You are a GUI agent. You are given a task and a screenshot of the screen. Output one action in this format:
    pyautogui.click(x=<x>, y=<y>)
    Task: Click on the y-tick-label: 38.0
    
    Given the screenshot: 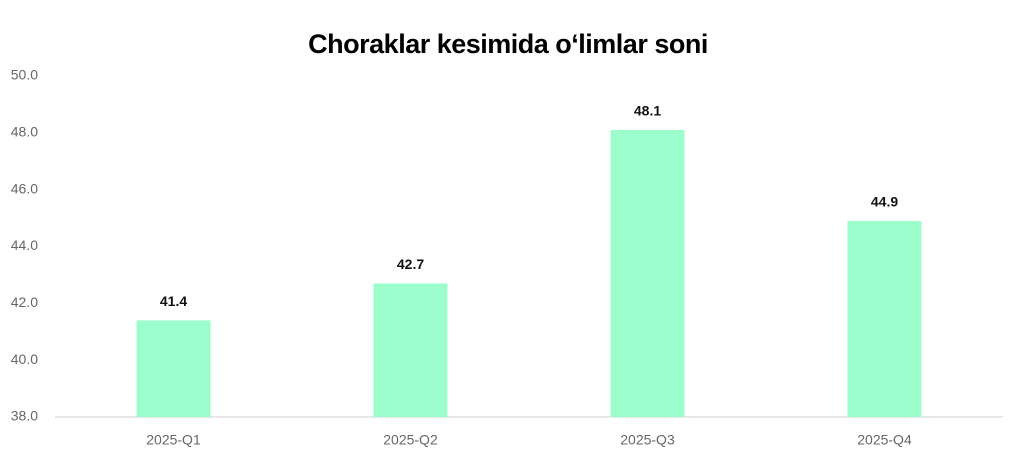 What is the action you would take?
    pyautogui.click(x=24, y=416)
    